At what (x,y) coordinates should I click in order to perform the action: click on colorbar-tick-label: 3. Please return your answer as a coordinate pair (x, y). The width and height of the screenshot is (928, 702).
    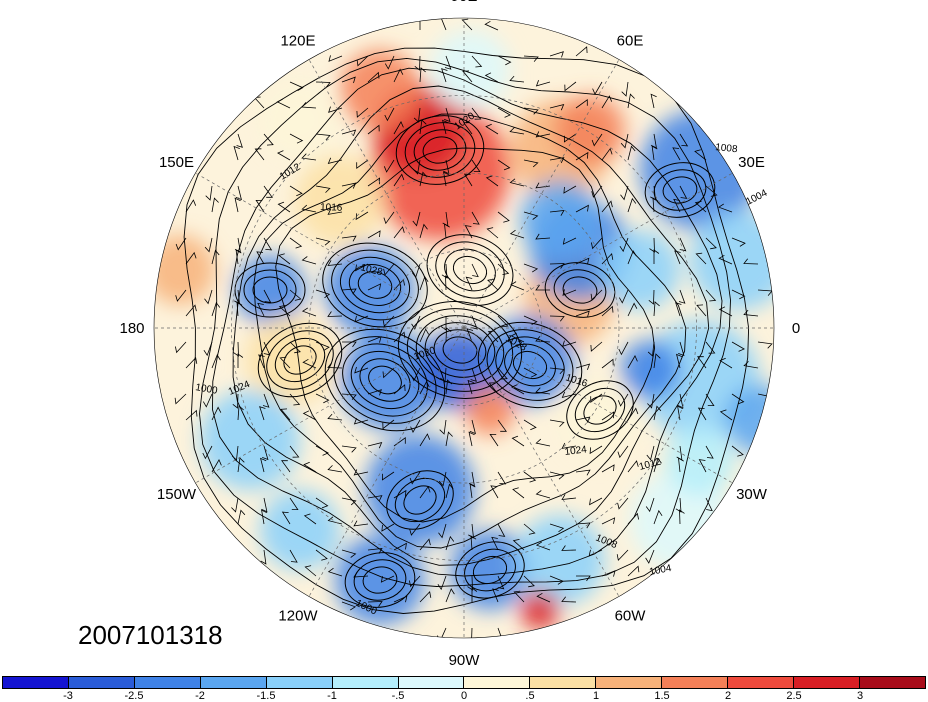
    Looking at the image, I should click on (860, 696).